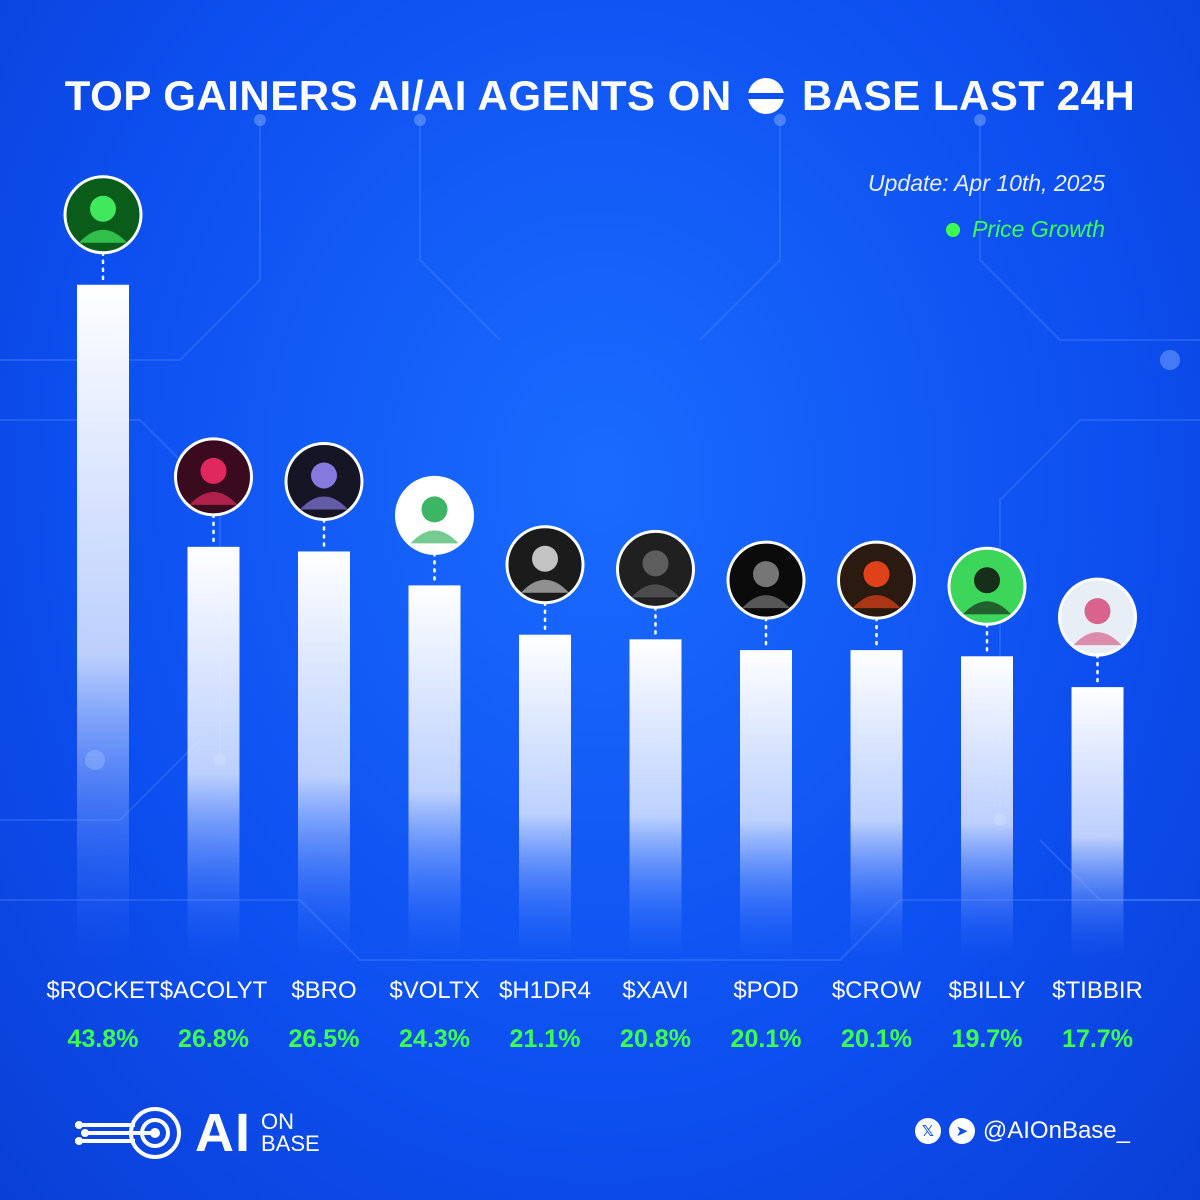 The height and width of the screenshot is (1200, 1200). Describe the element at coordinates (545, 565) in the screenshot. I see `dragon-emblem-icon` at that location.